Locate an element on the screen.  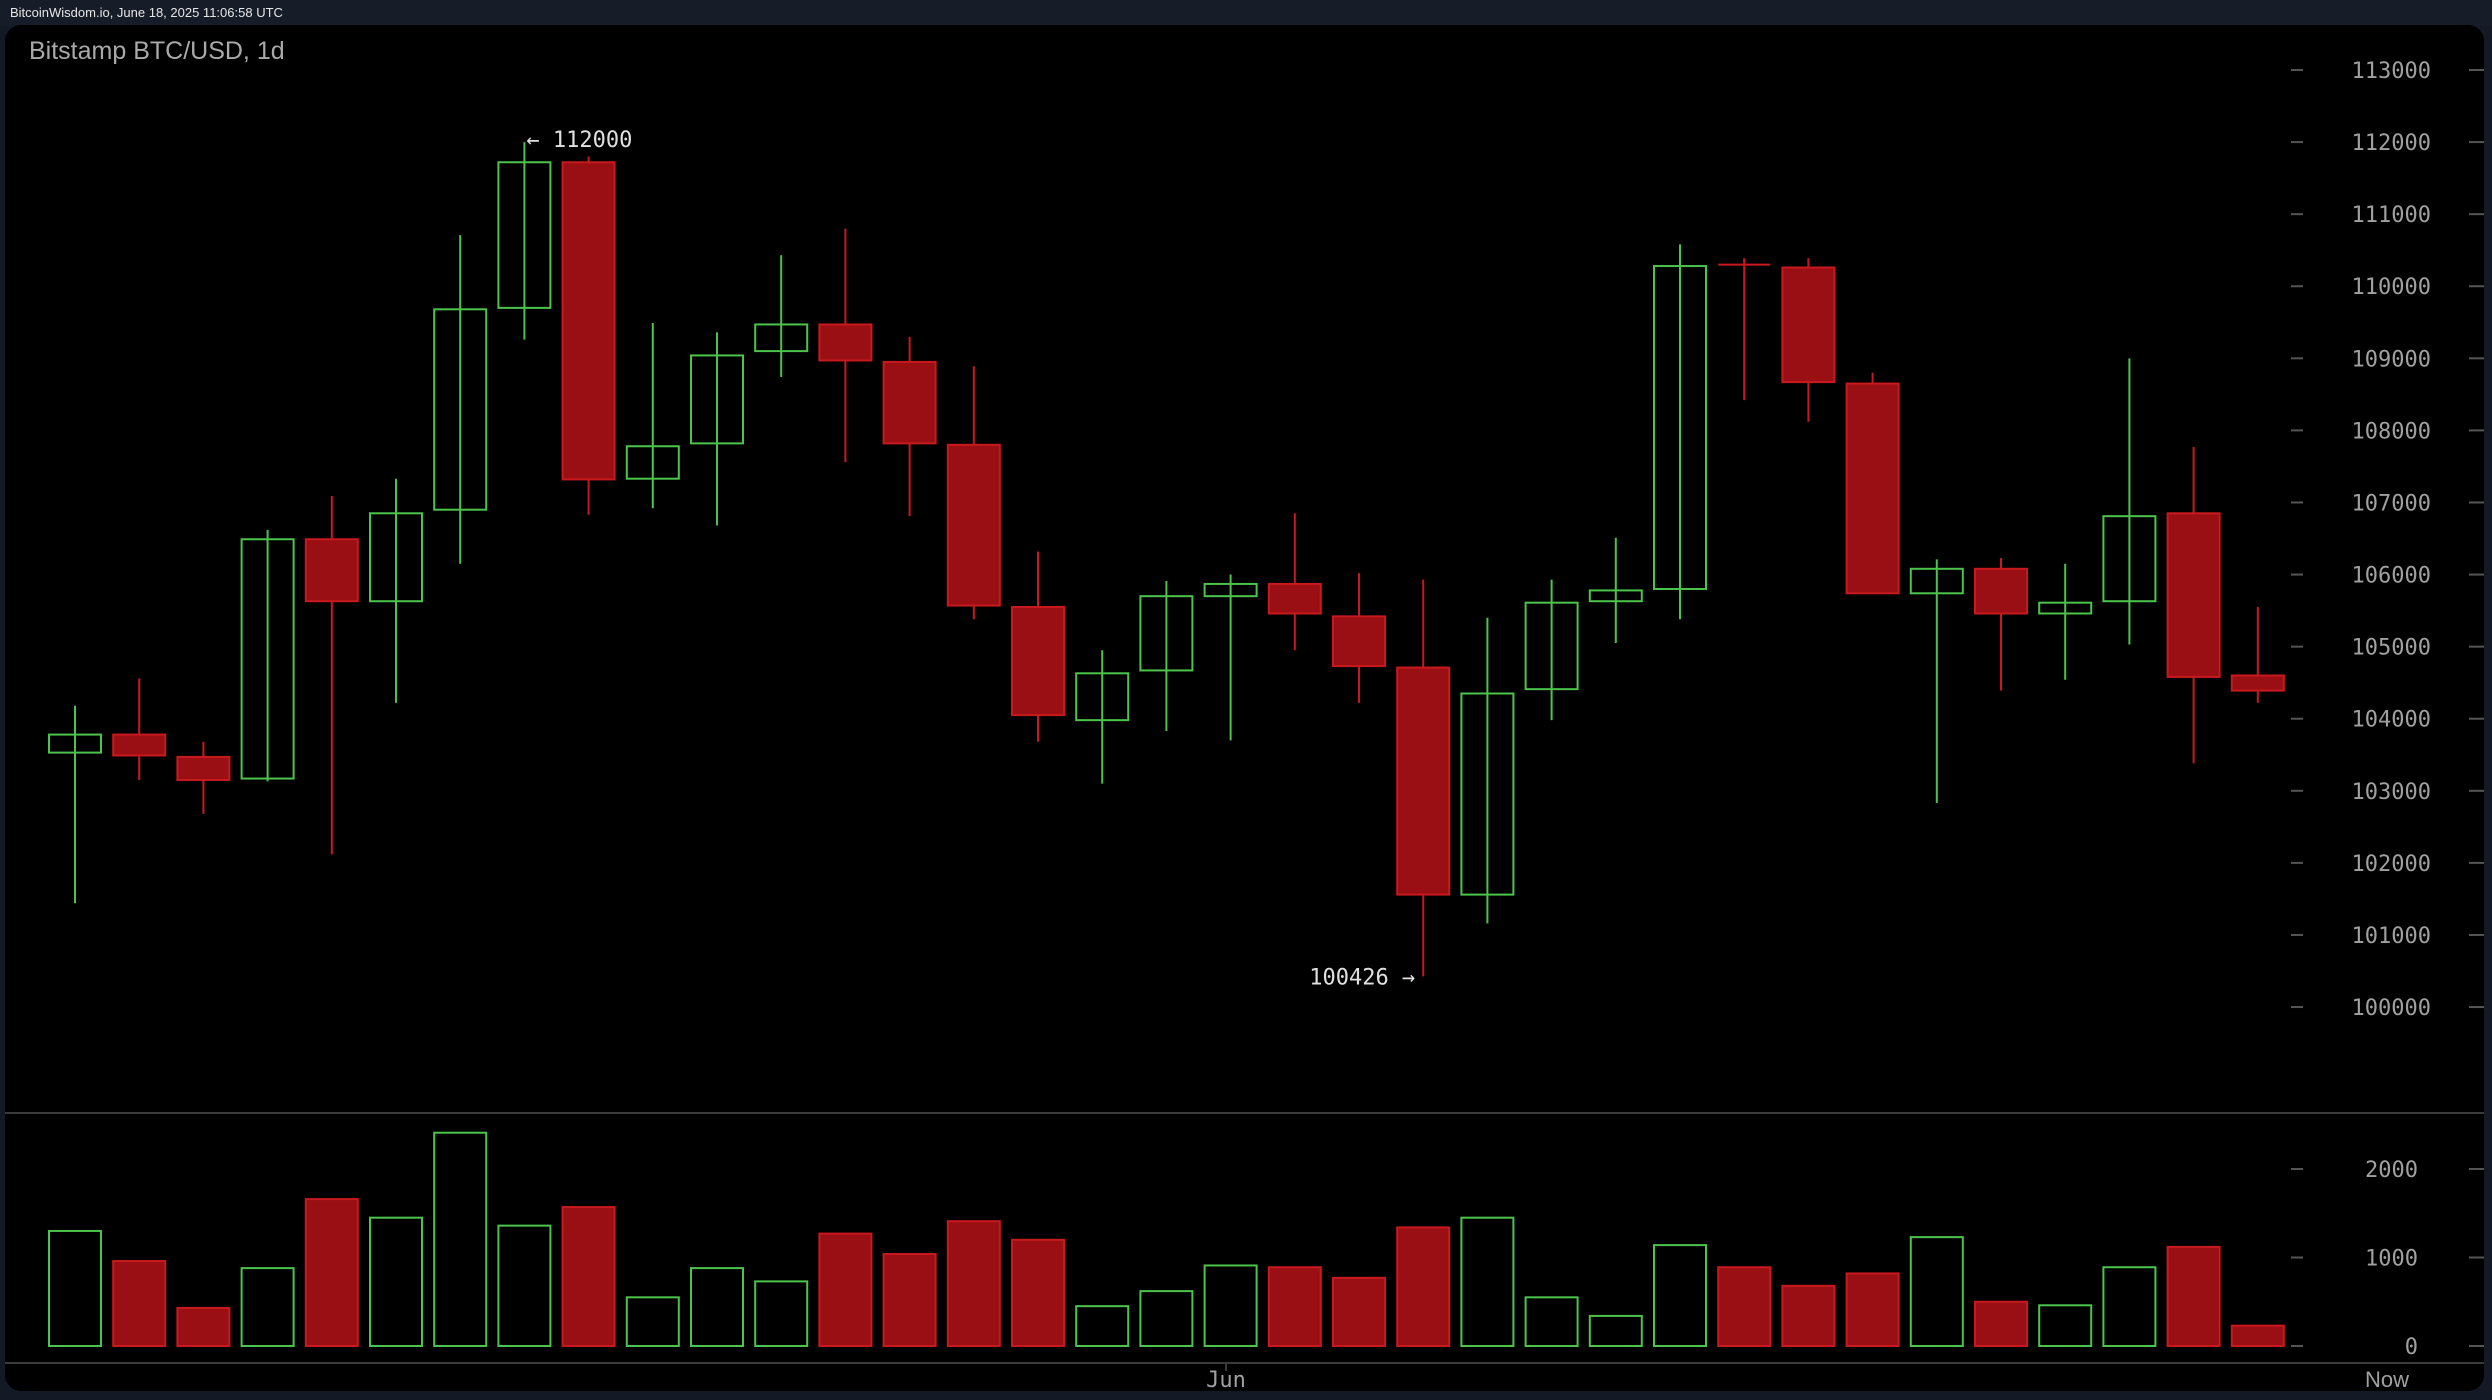
volume-axis-label: 2000 is located at coordinates (2391, 1170).